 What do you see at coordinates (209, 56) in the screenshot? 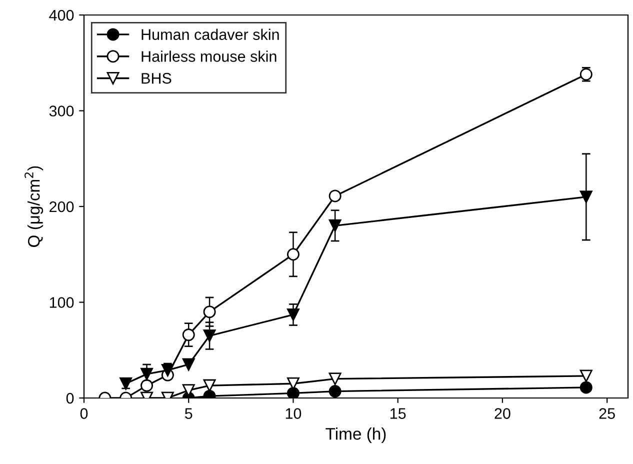
I see `legend-label: Hairless mouse skin` at bounding box center [209, 56].